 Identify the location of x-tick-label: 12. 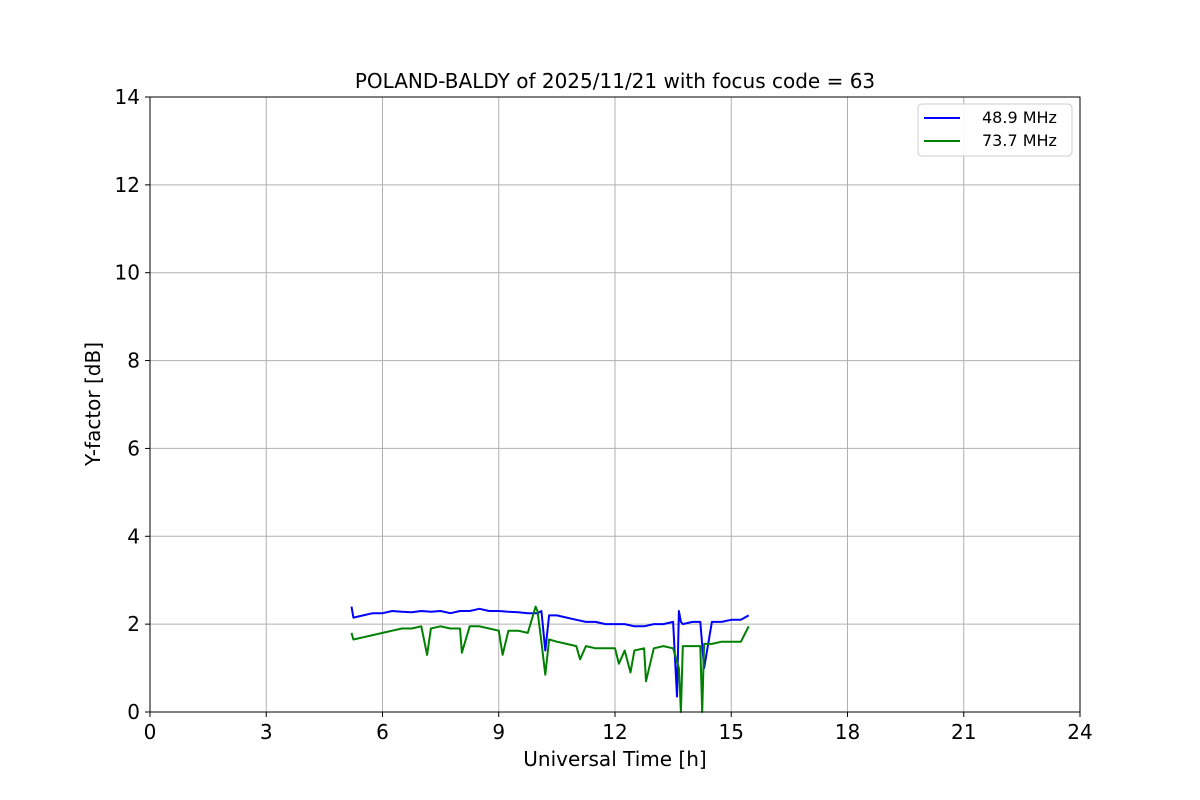
(614, 732).